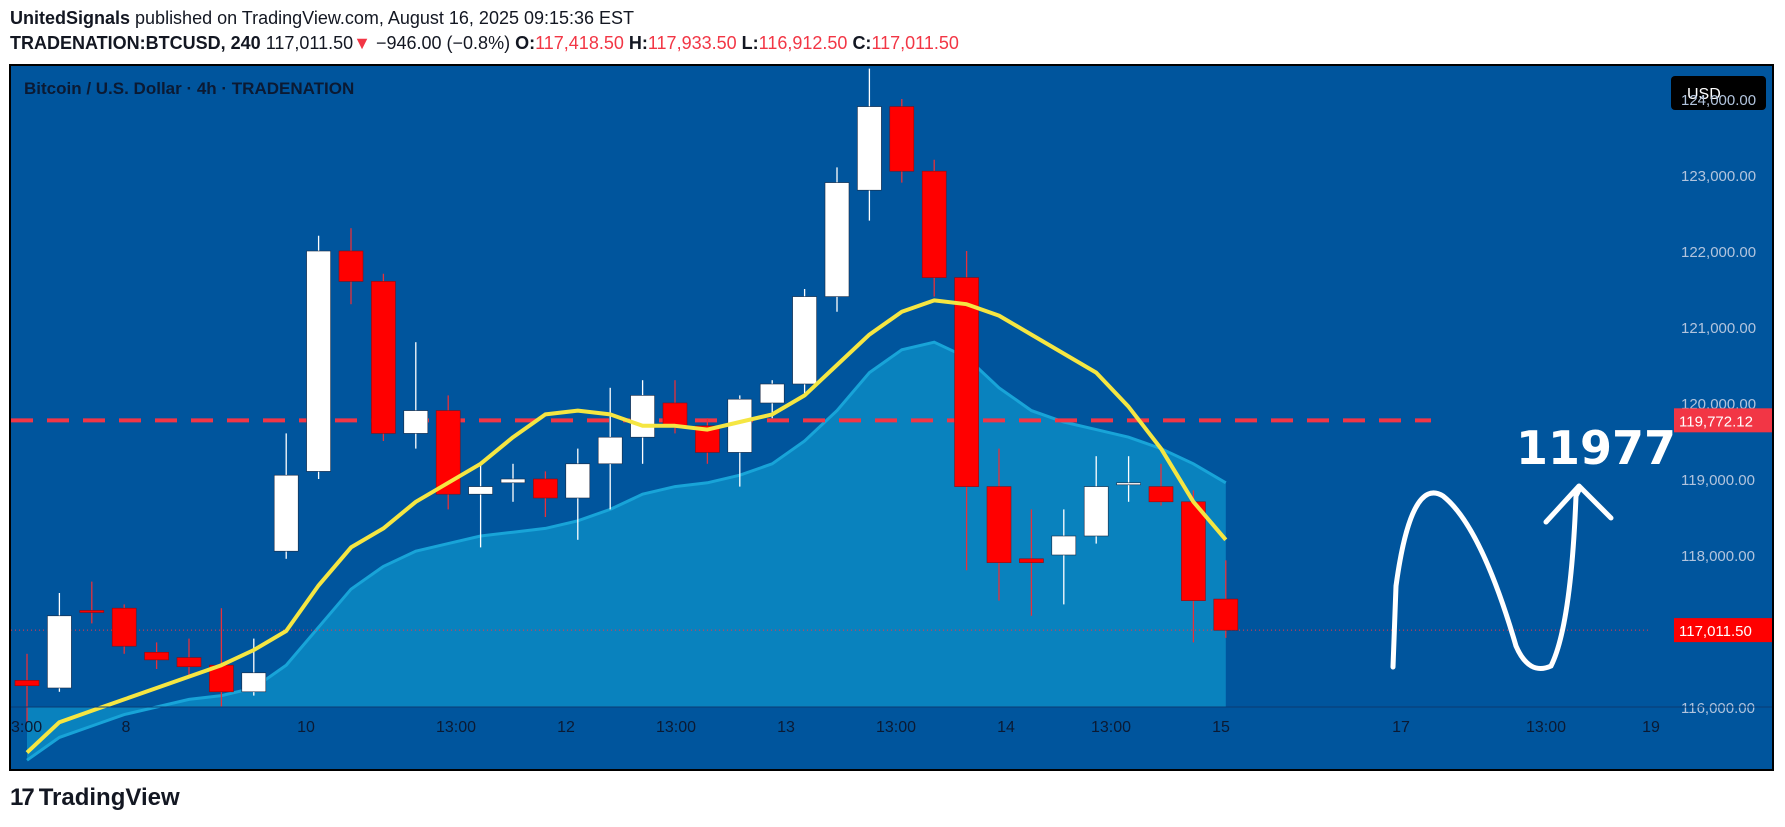  I want to click on symbol-label: TRADENATION:BTCUSD, 240, so click(135, 43).